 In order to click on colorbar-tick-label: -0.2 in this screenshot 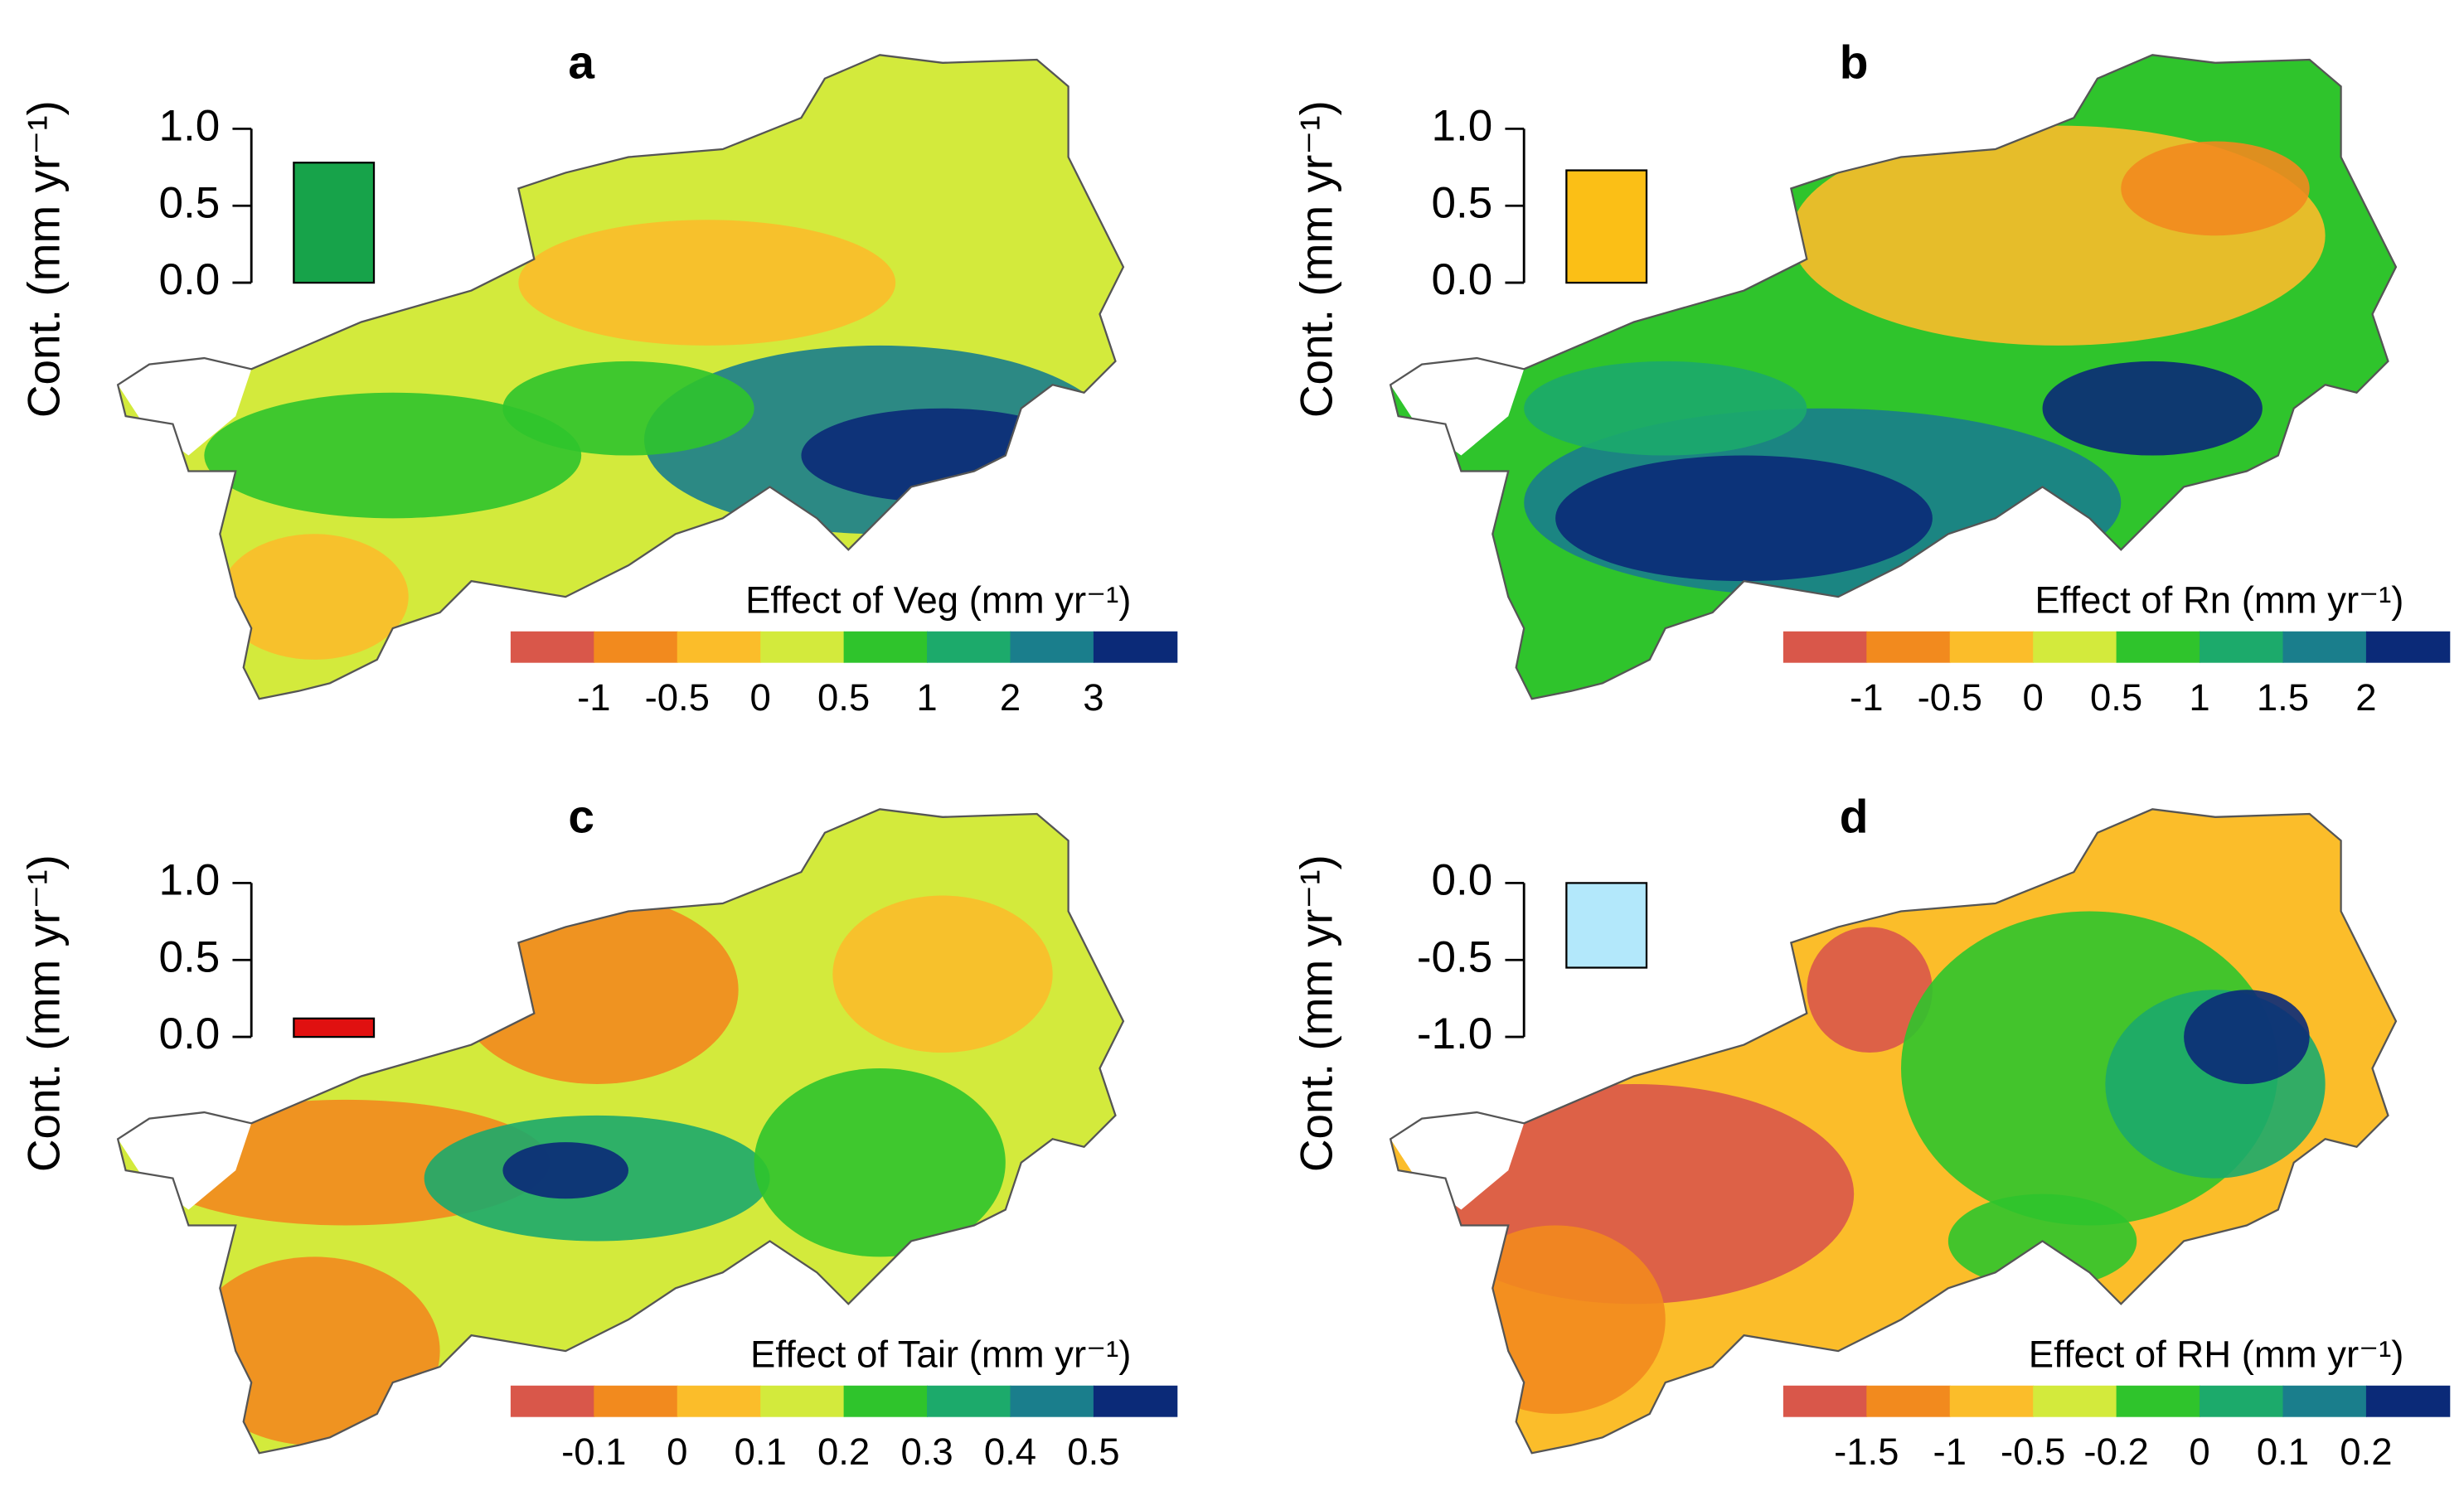, I will do `click(2116, 1452)`.